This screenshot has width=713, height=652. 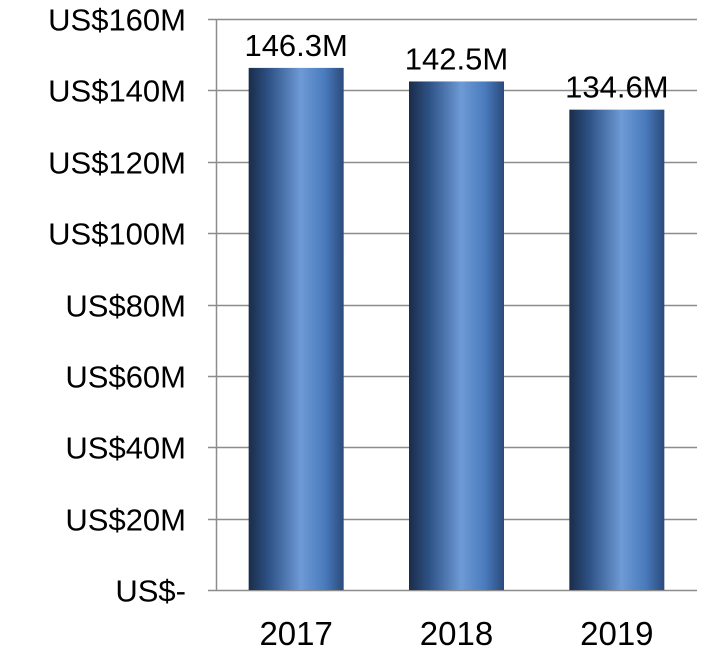 I want to click on y-tick-label: US$60M, so click(x=125, y=377).